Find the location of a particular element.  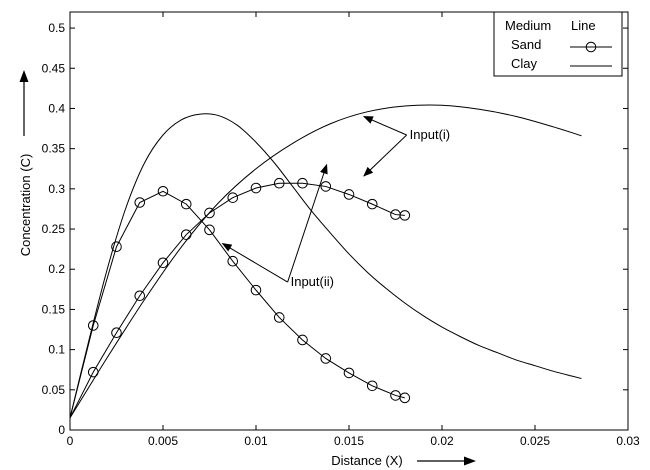

y-tick-label: 0.05 is located at coordinates (54, 390).